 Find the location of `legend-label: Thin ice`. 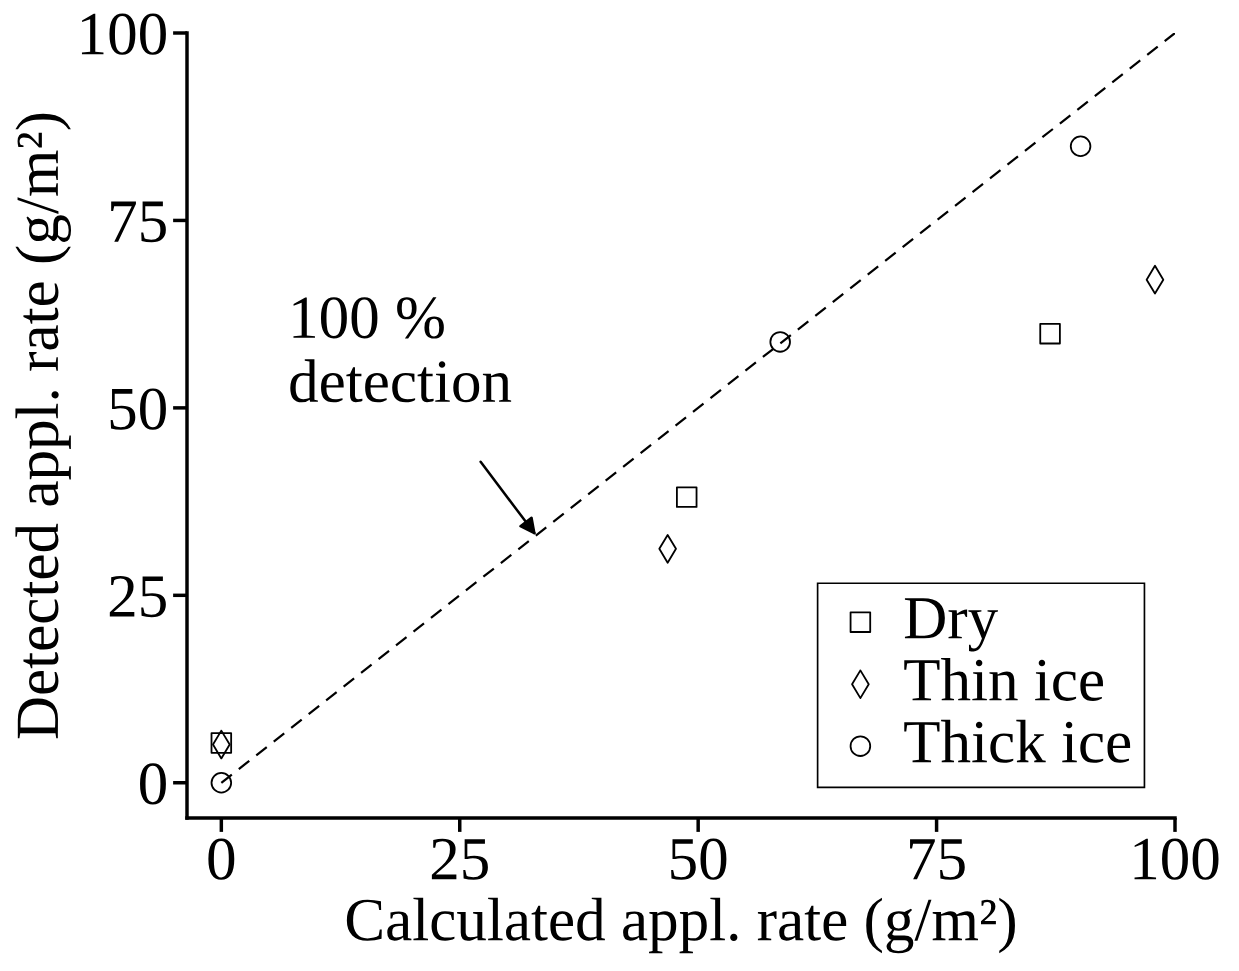

legend-label: Thin ice is located at coordinates (1003, 679).